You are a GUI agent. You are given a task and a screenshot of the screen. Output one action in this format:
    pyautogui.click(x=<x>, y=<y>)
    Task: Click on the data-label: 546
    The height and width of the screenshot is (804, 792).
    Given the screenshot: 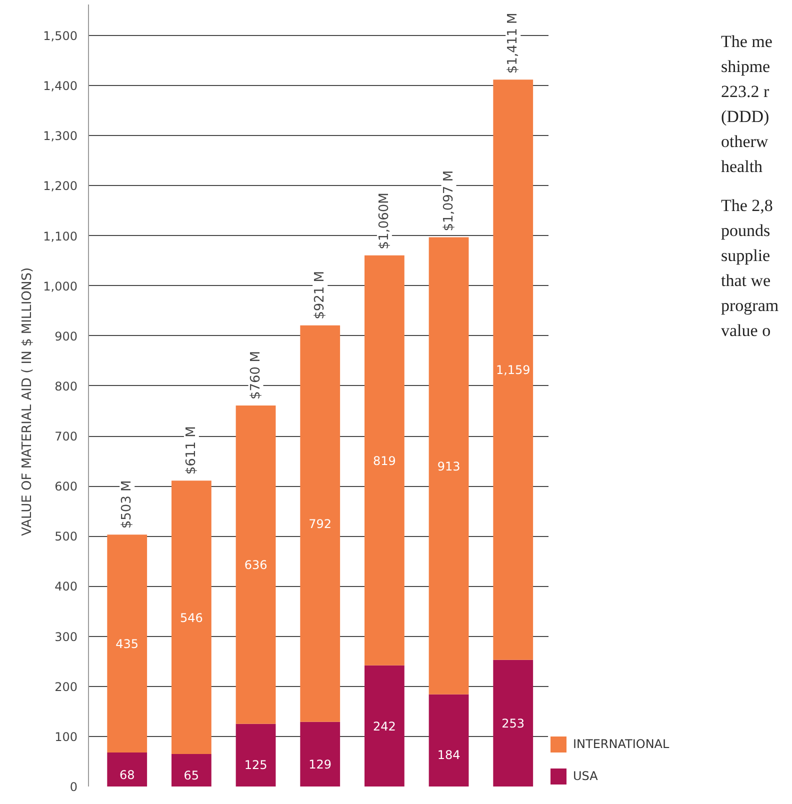 What is the action you would take?
    pyautogui.click(x=191, y=617)
    